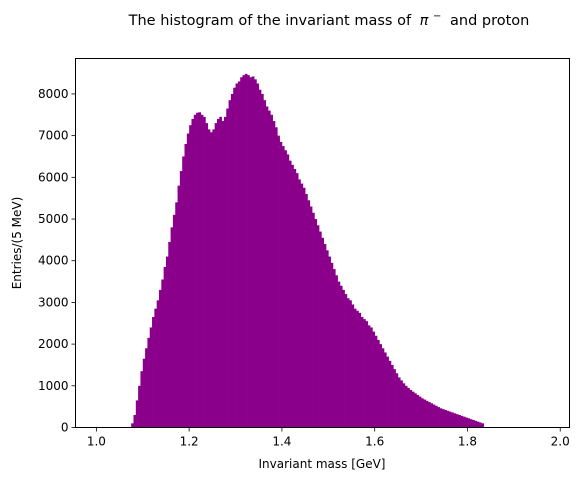 Image resolution: width=580 pixels, height=480 pixels. What do you see at coordinates (53, 344) in the screenshot?
I see `y-tick-label: 2000` at bounding box center [53, 344].